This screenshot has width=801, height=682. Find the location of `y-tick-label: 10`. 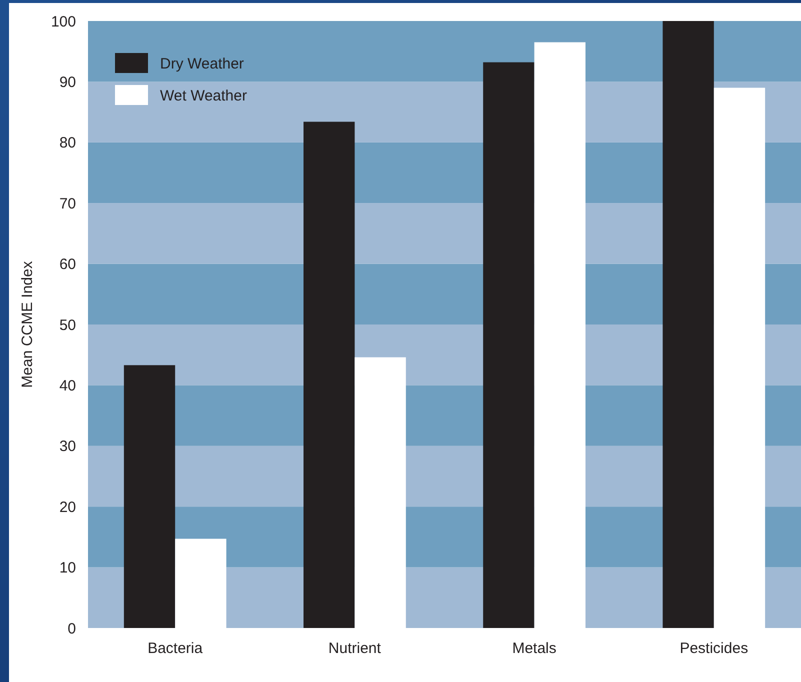

y-tick-label: 10 is located at coordinates (67, 568).